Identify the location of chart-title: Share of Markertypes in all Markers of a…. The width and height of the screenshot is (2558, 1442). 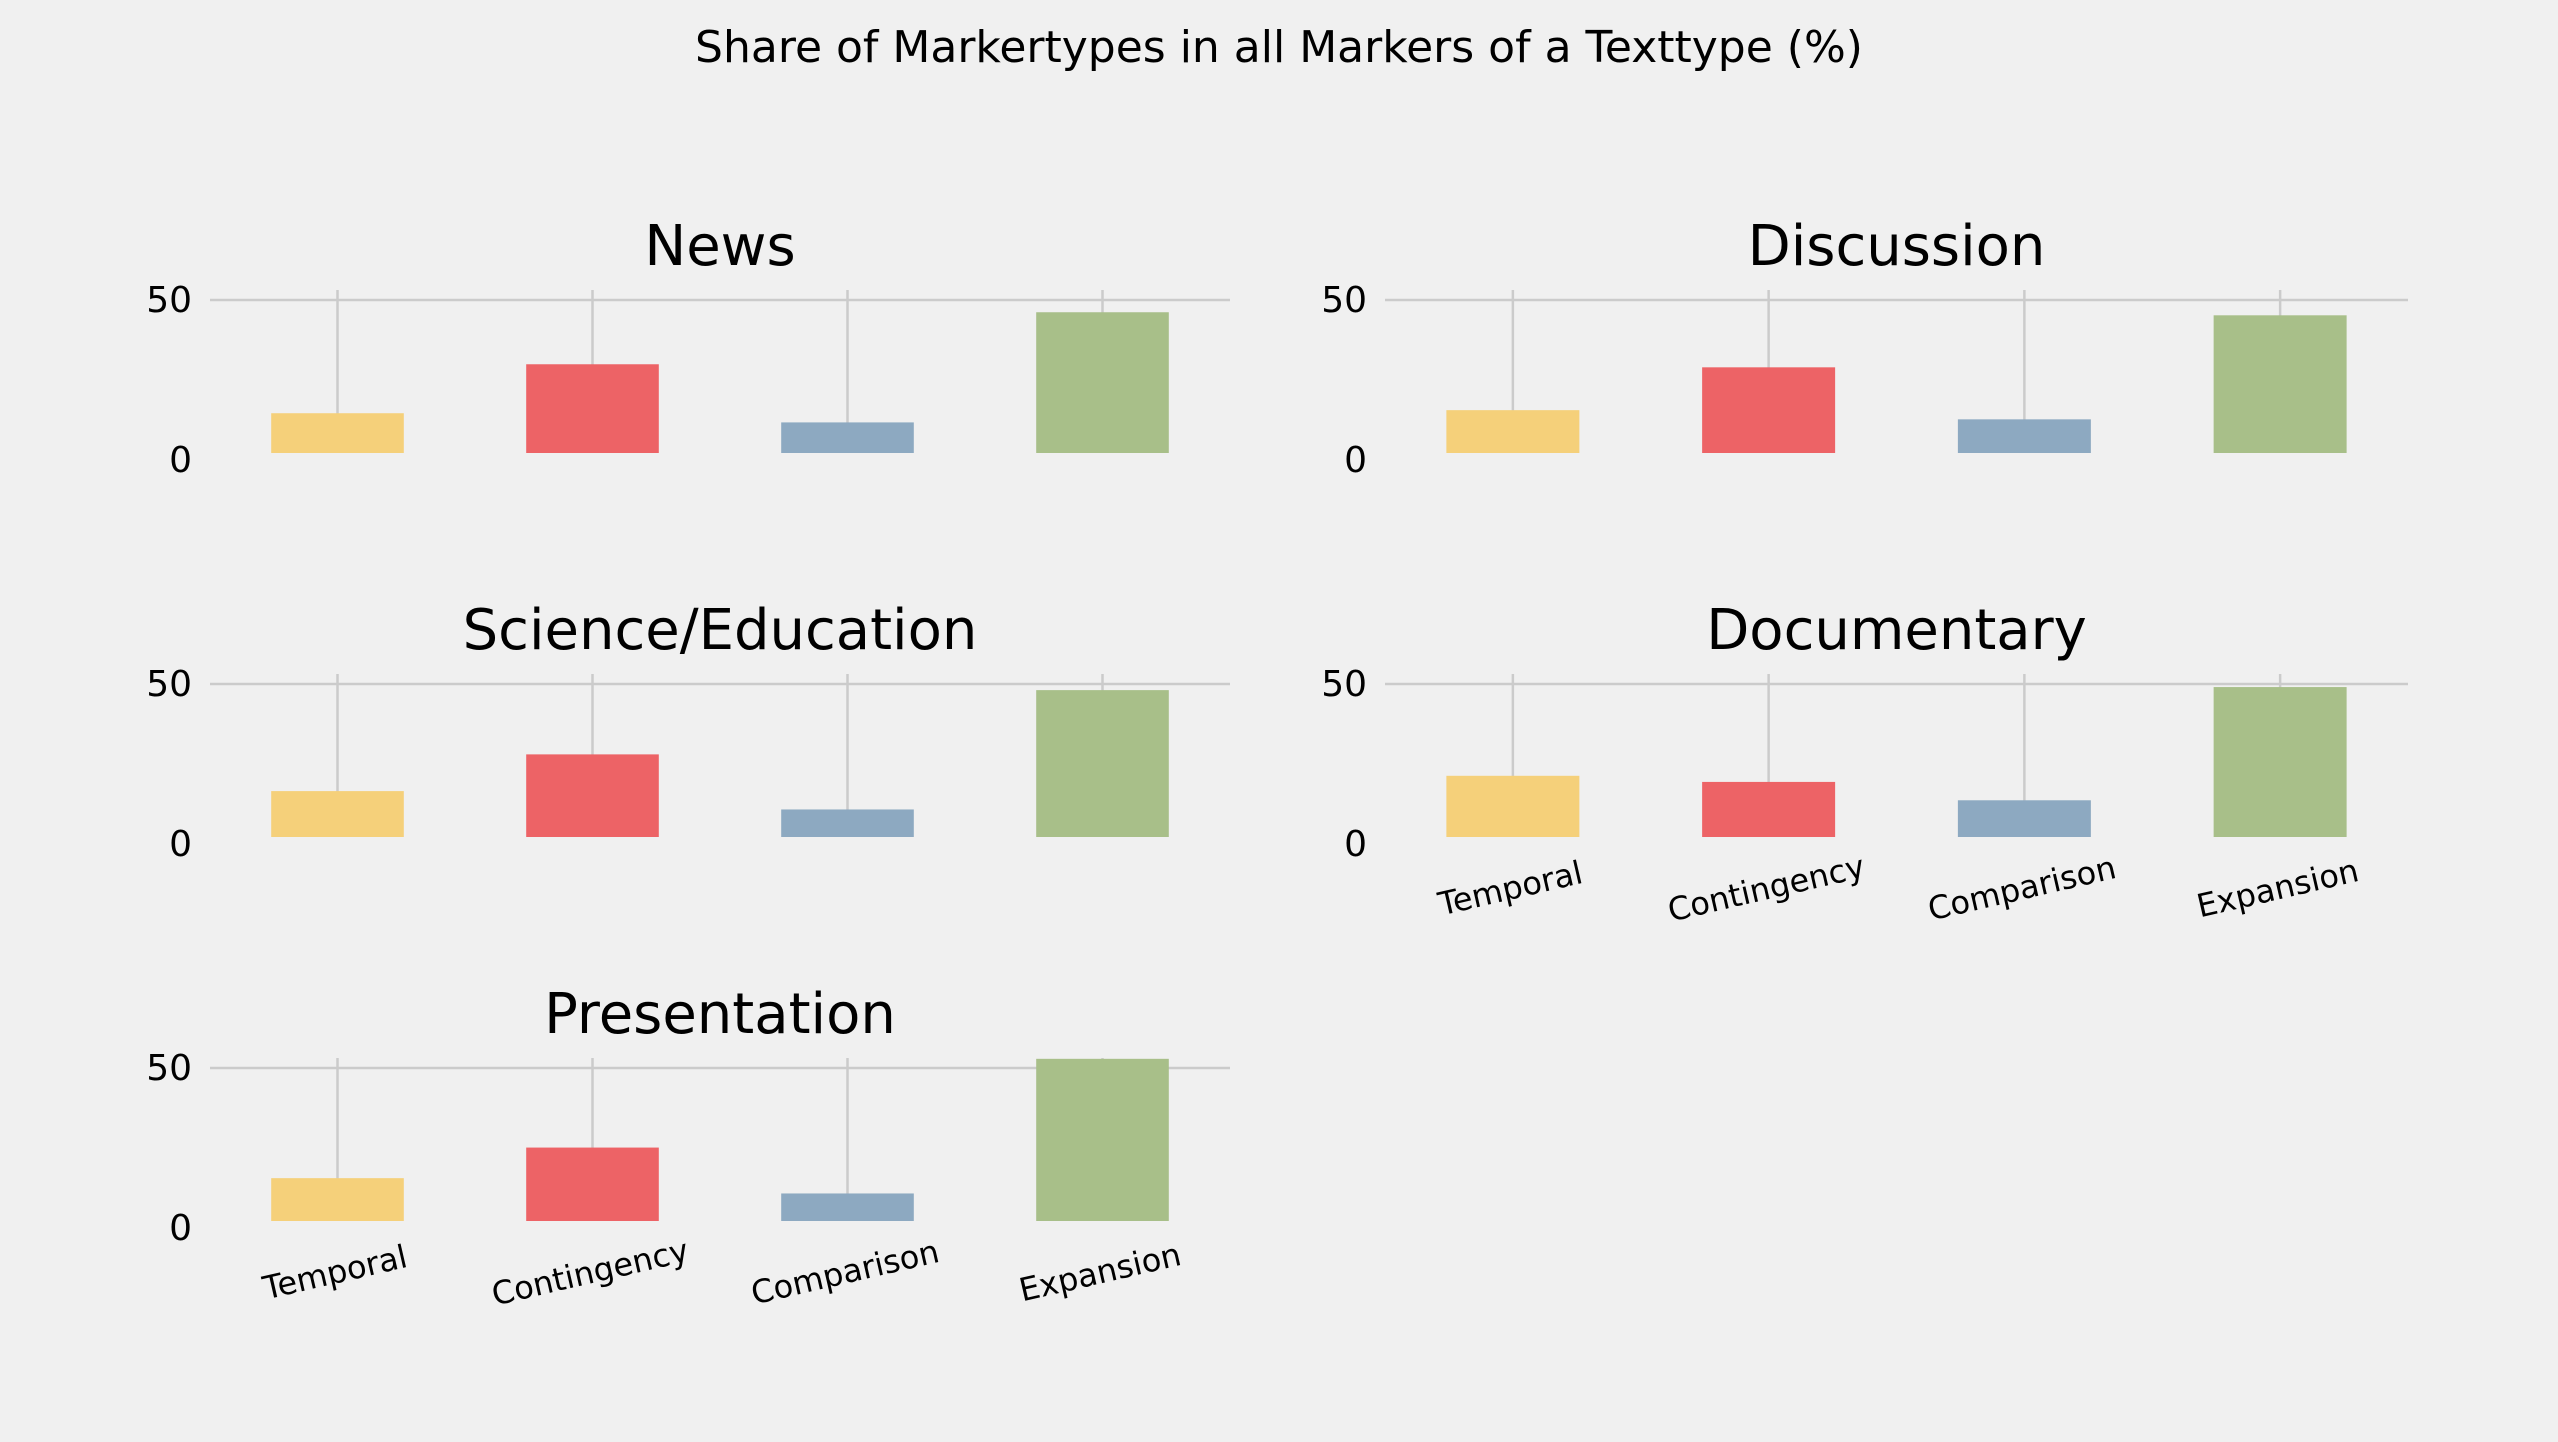
(1279, 47).